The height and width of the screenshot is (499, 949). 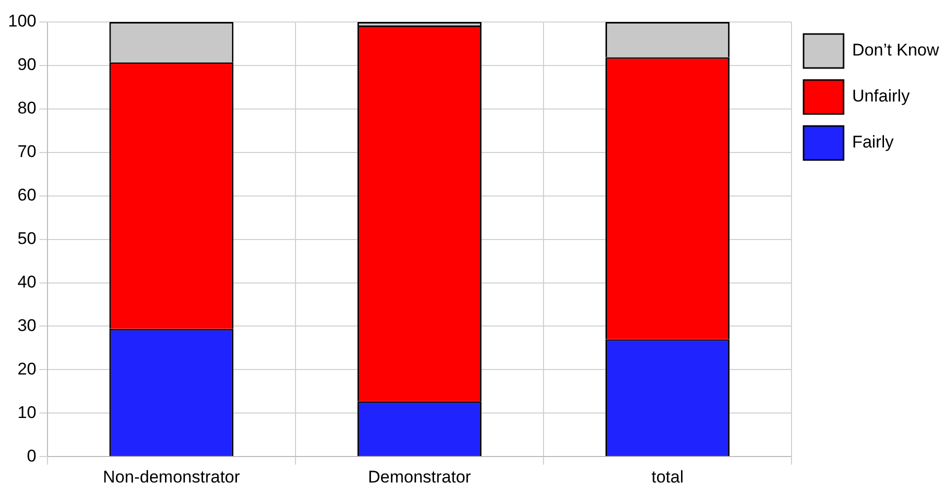 I want to click on y-tick-label: 10, so click(x=26, y=412).